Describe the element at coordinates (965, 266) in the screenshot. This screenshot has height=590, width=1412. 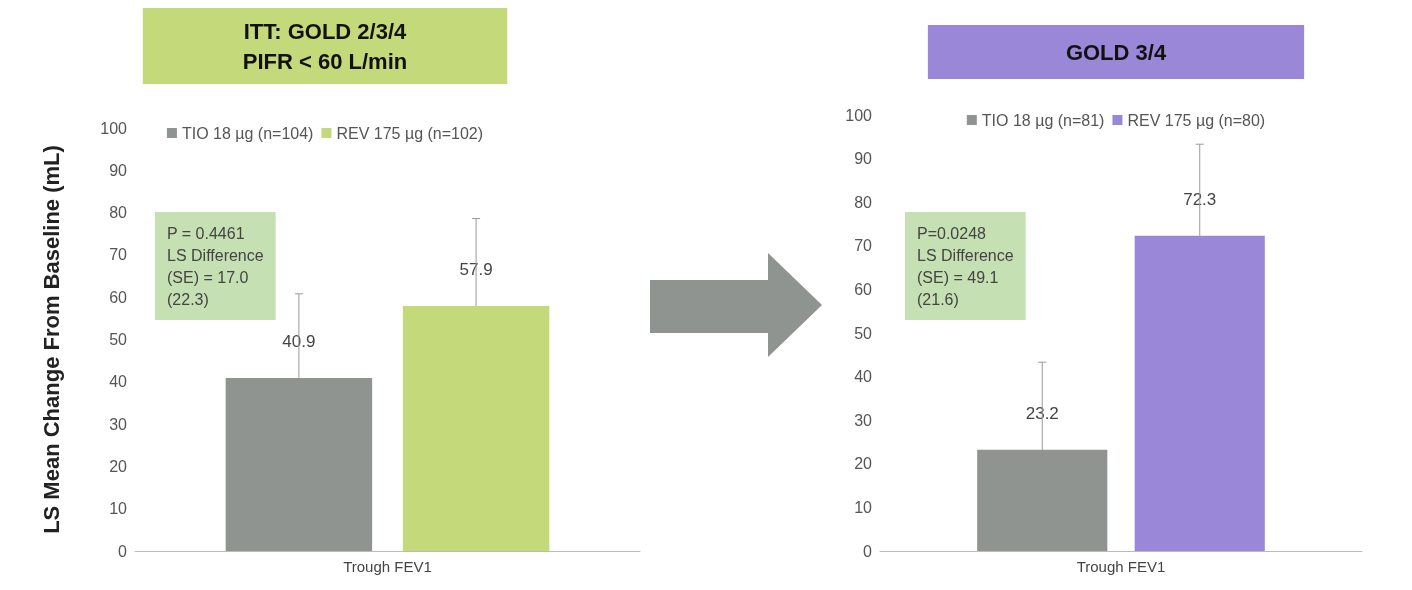
I see `annotation: P=0.0248 LS Difference (SE) = 49.1 (21.6)` at that location.